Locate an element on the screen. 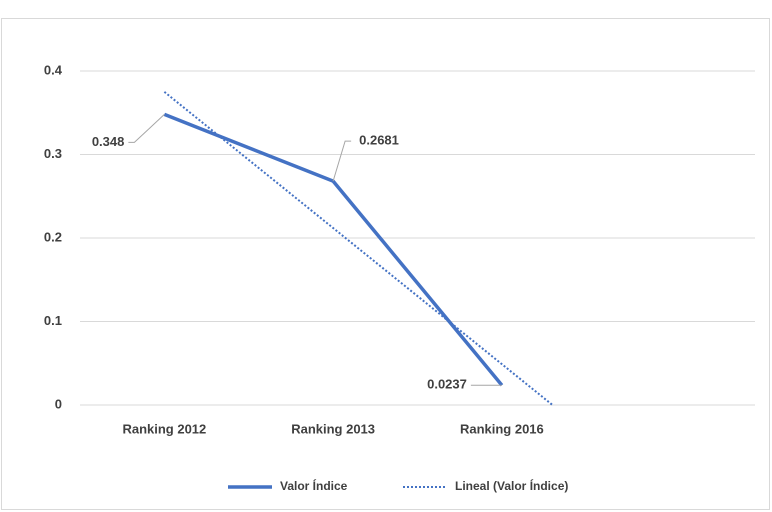 This screenshot has width=772, height=512. data-label: 0.0237 is located at coordinates (447, 384).